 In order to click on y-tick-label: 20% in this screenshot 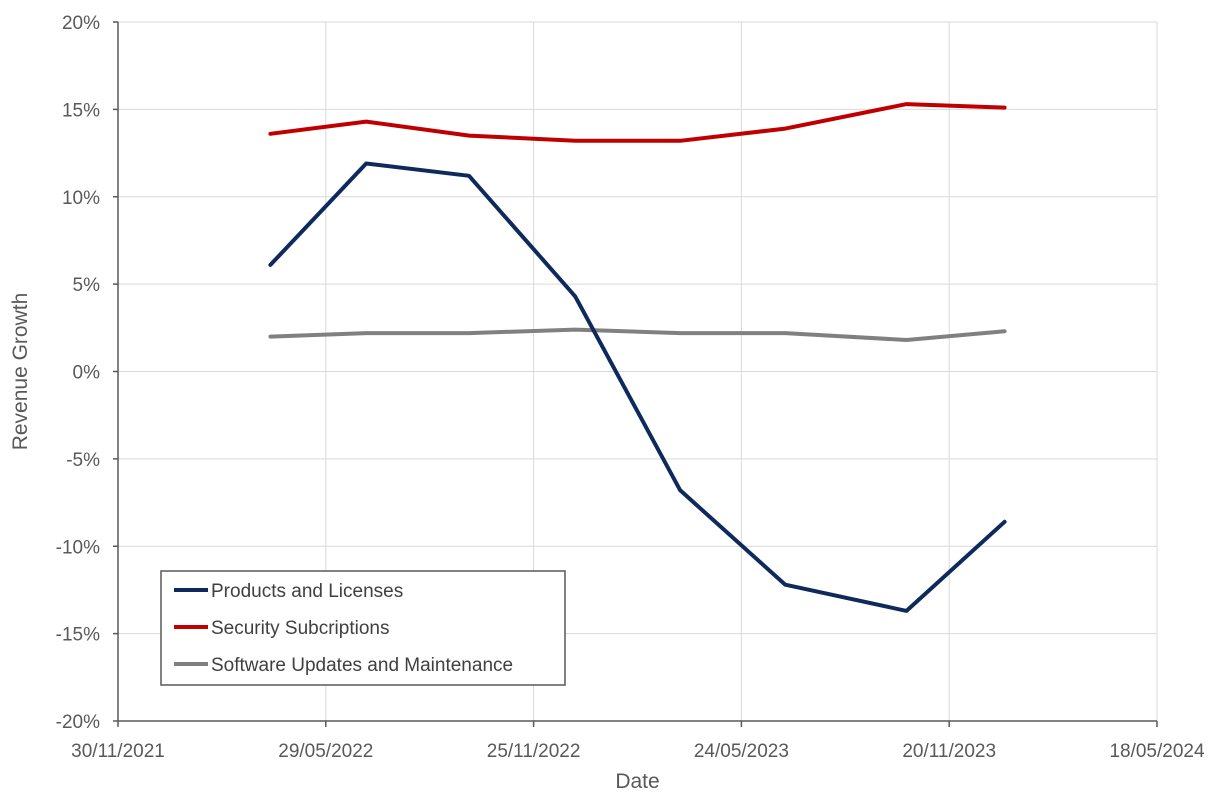, I will do `click(81, 23)`.